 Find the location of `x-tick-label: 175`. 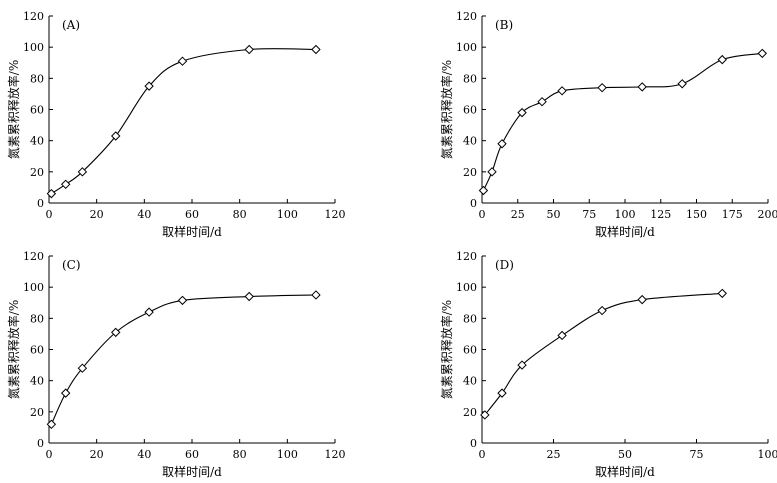

x-tick-label: 175 is located at coordinates (732, 214).